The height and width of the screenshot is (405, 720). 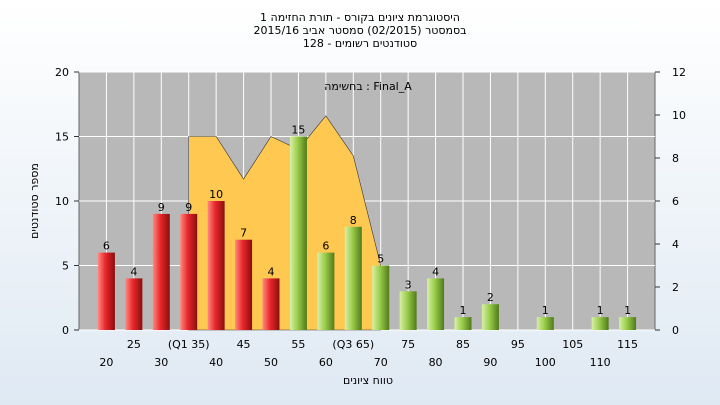 What do you see at coordinates (189, 344) in the screenshot?
I see `x-tick-label: (Q1 35)` at bounding box center [189, 344].